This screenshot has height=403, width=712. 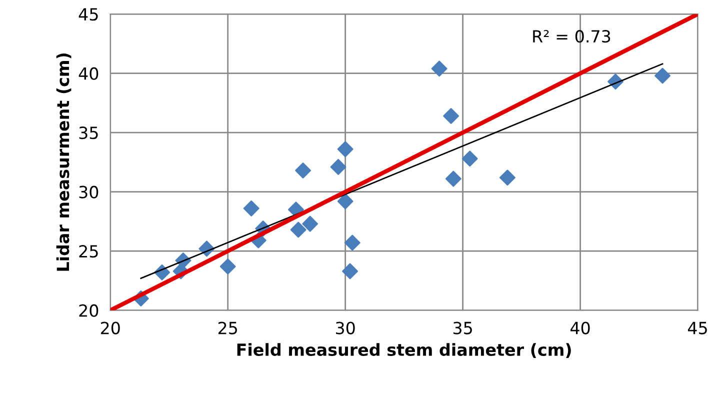 I want to click on x-tick-label: 30, so click(x=345, y=328).